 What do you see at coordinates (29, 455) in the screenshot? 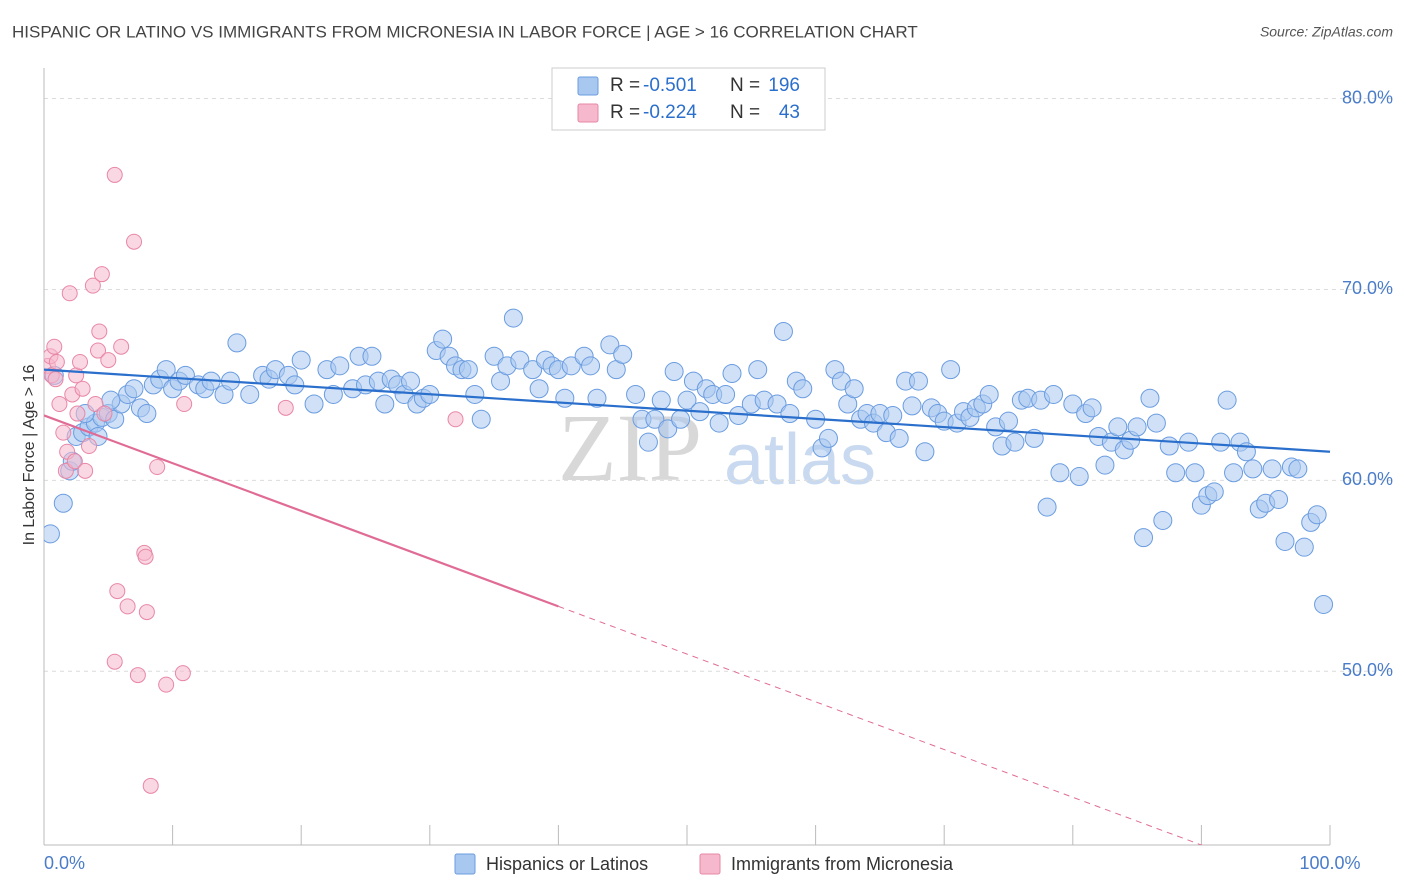
I see `y-axis-label: In Labor Force | Age > 16` at bounding box center [29, 455].